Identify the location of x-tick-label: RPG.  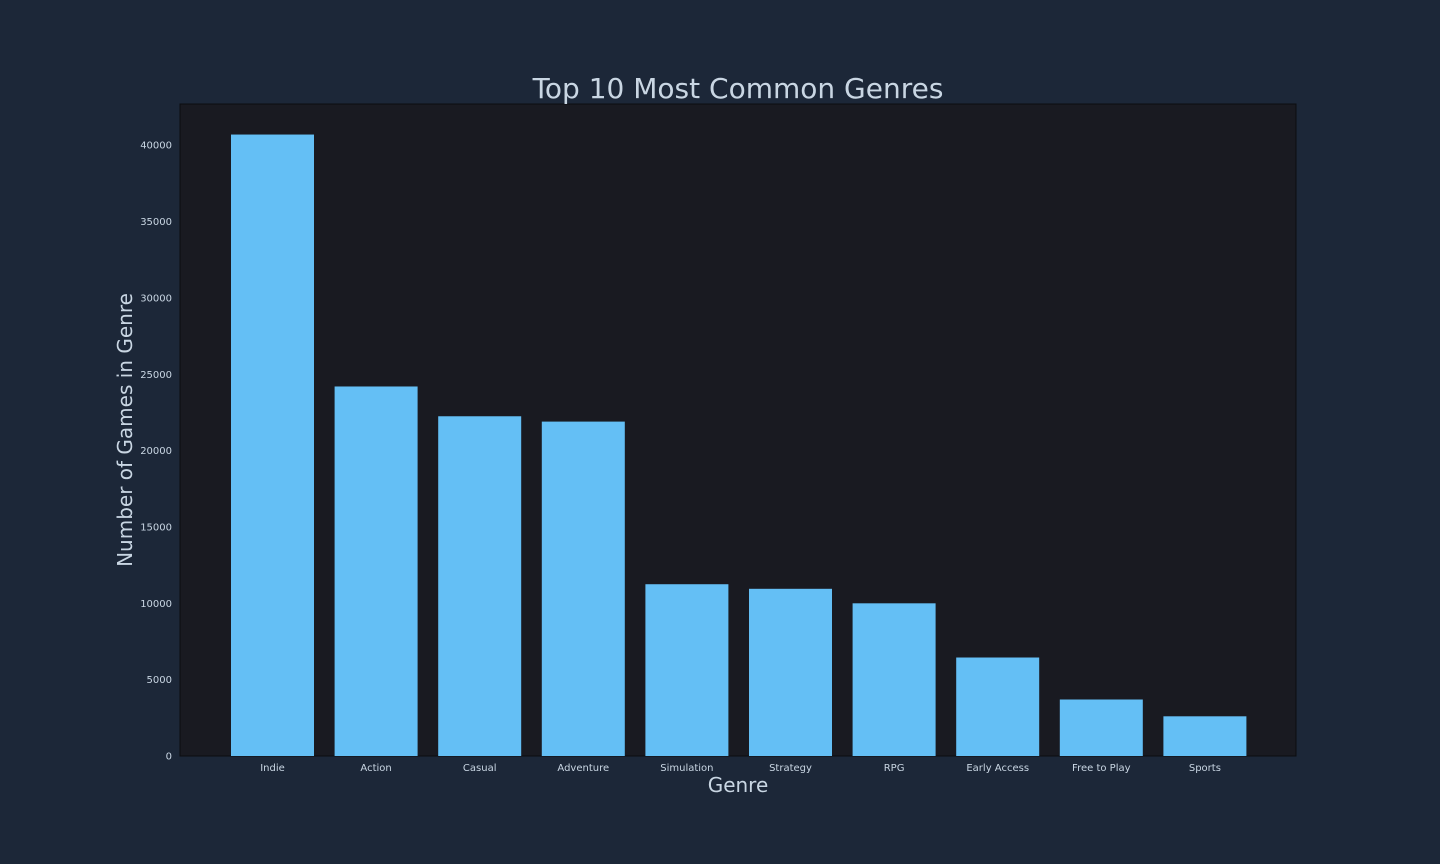
(894, 768).